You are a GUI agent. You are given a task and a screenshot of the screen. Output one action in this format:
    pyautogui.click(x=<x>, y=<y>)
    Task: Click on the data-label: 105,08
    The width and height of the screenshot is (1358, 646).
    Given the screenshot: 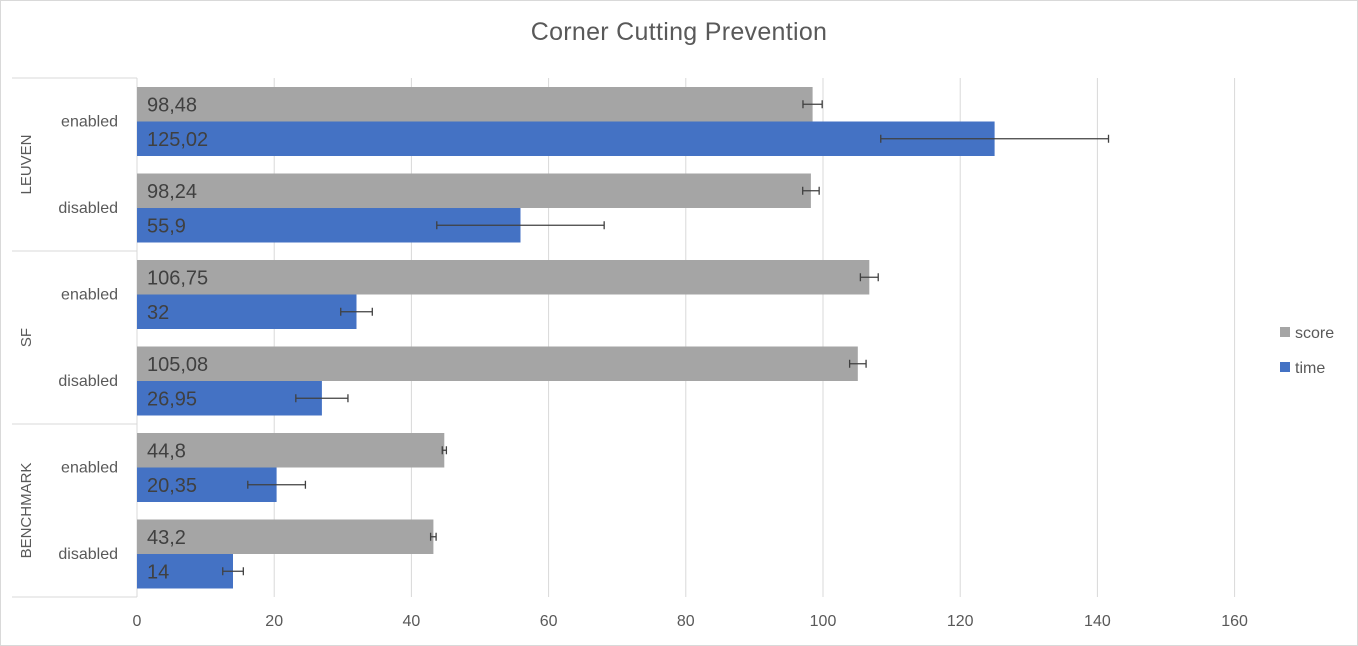 What is the action you would take?
    pyautogui.click(x=177, y=365)
    